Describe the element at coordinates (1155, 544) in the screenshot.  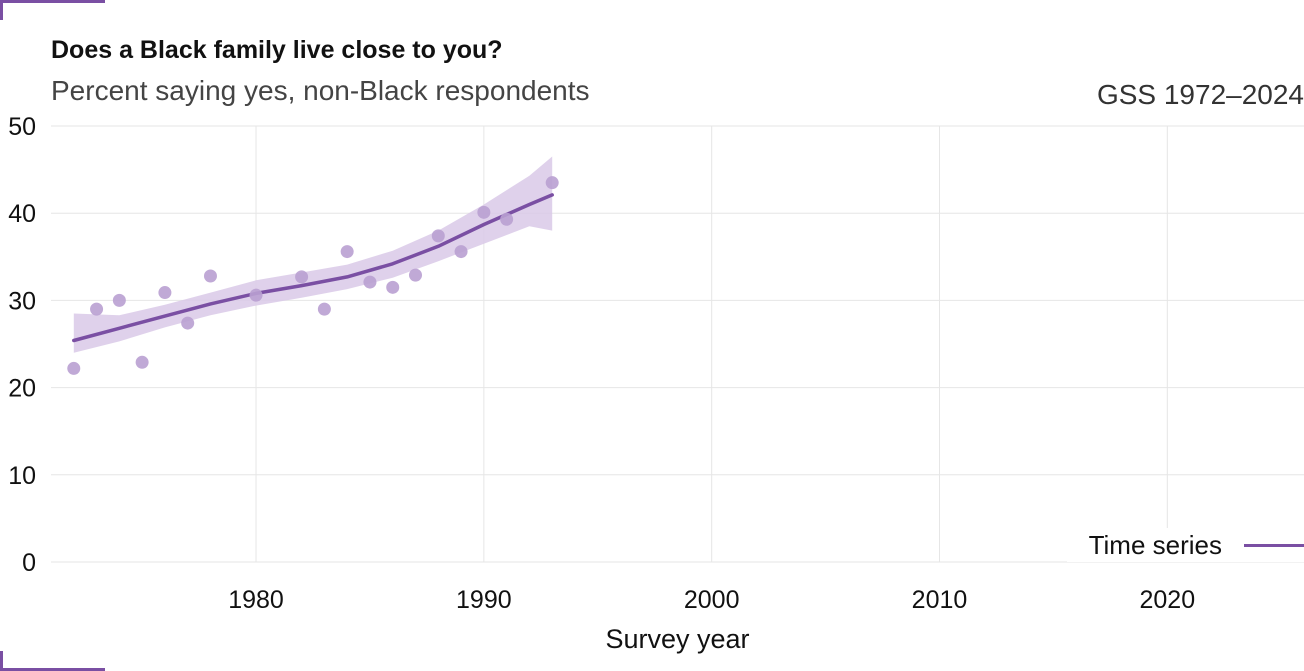
I see `legend-label: Time series` at that location.